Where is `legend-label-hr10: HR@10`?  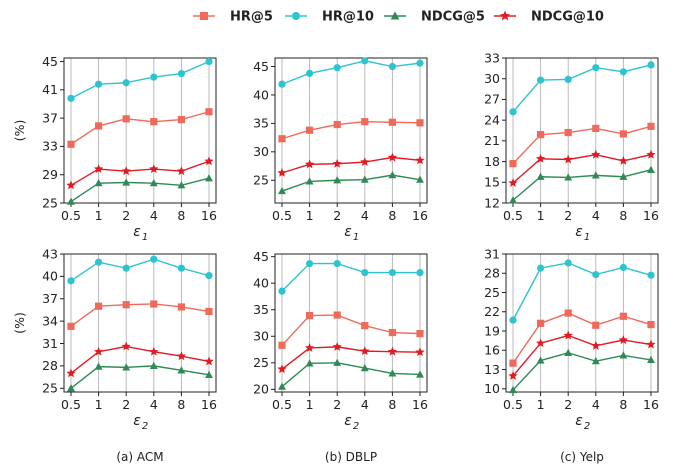
legend-label-hr10: HR@10 is located at coordinates (348, 17).